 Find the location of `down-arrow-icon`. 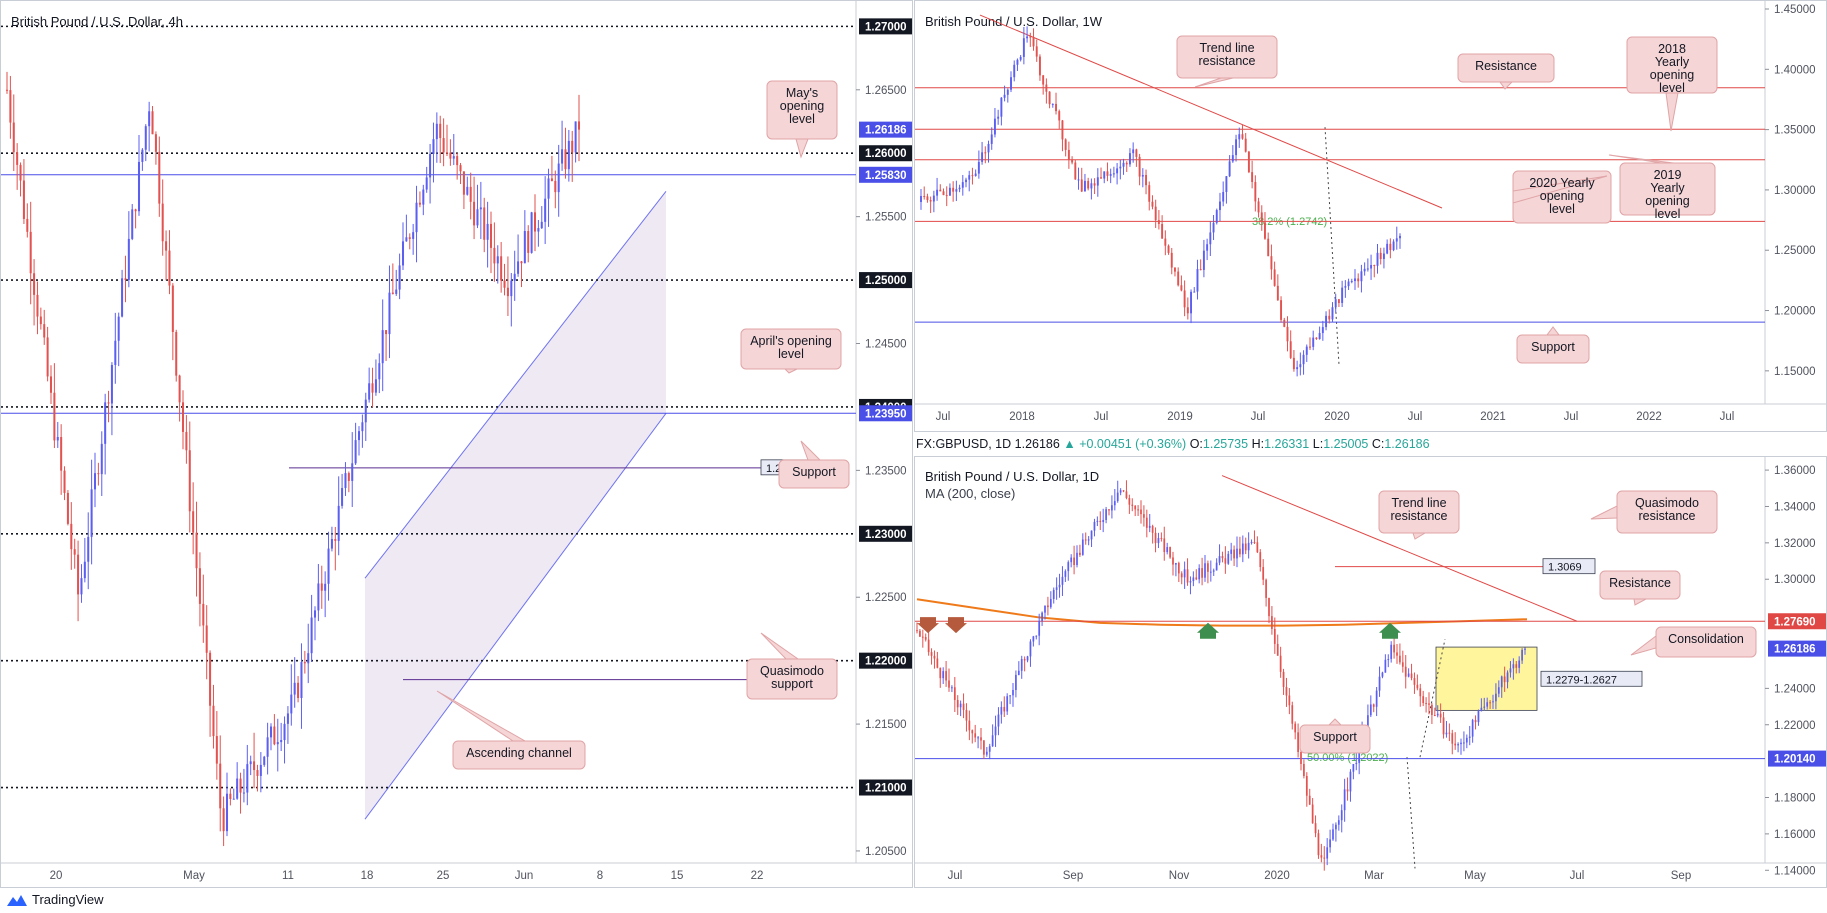

down-arrow-icon is located at coordinates (928, 625).